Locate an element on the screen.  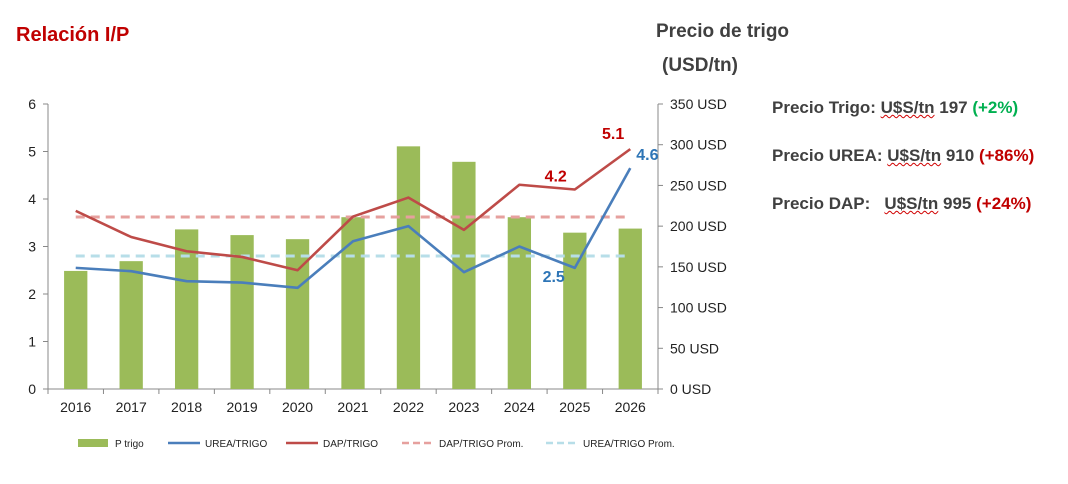
left-tick-label: 5 is located at coordinates (32, 152).